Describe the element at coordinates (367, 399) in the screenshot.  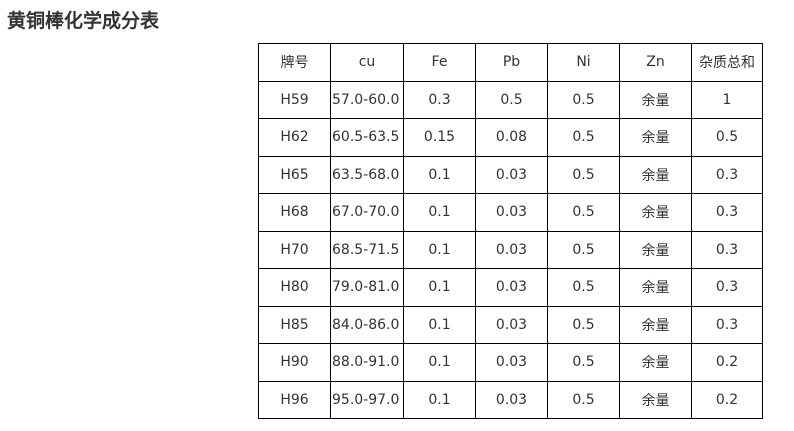
I see `table-cell: 95.0-97.0` at that location.